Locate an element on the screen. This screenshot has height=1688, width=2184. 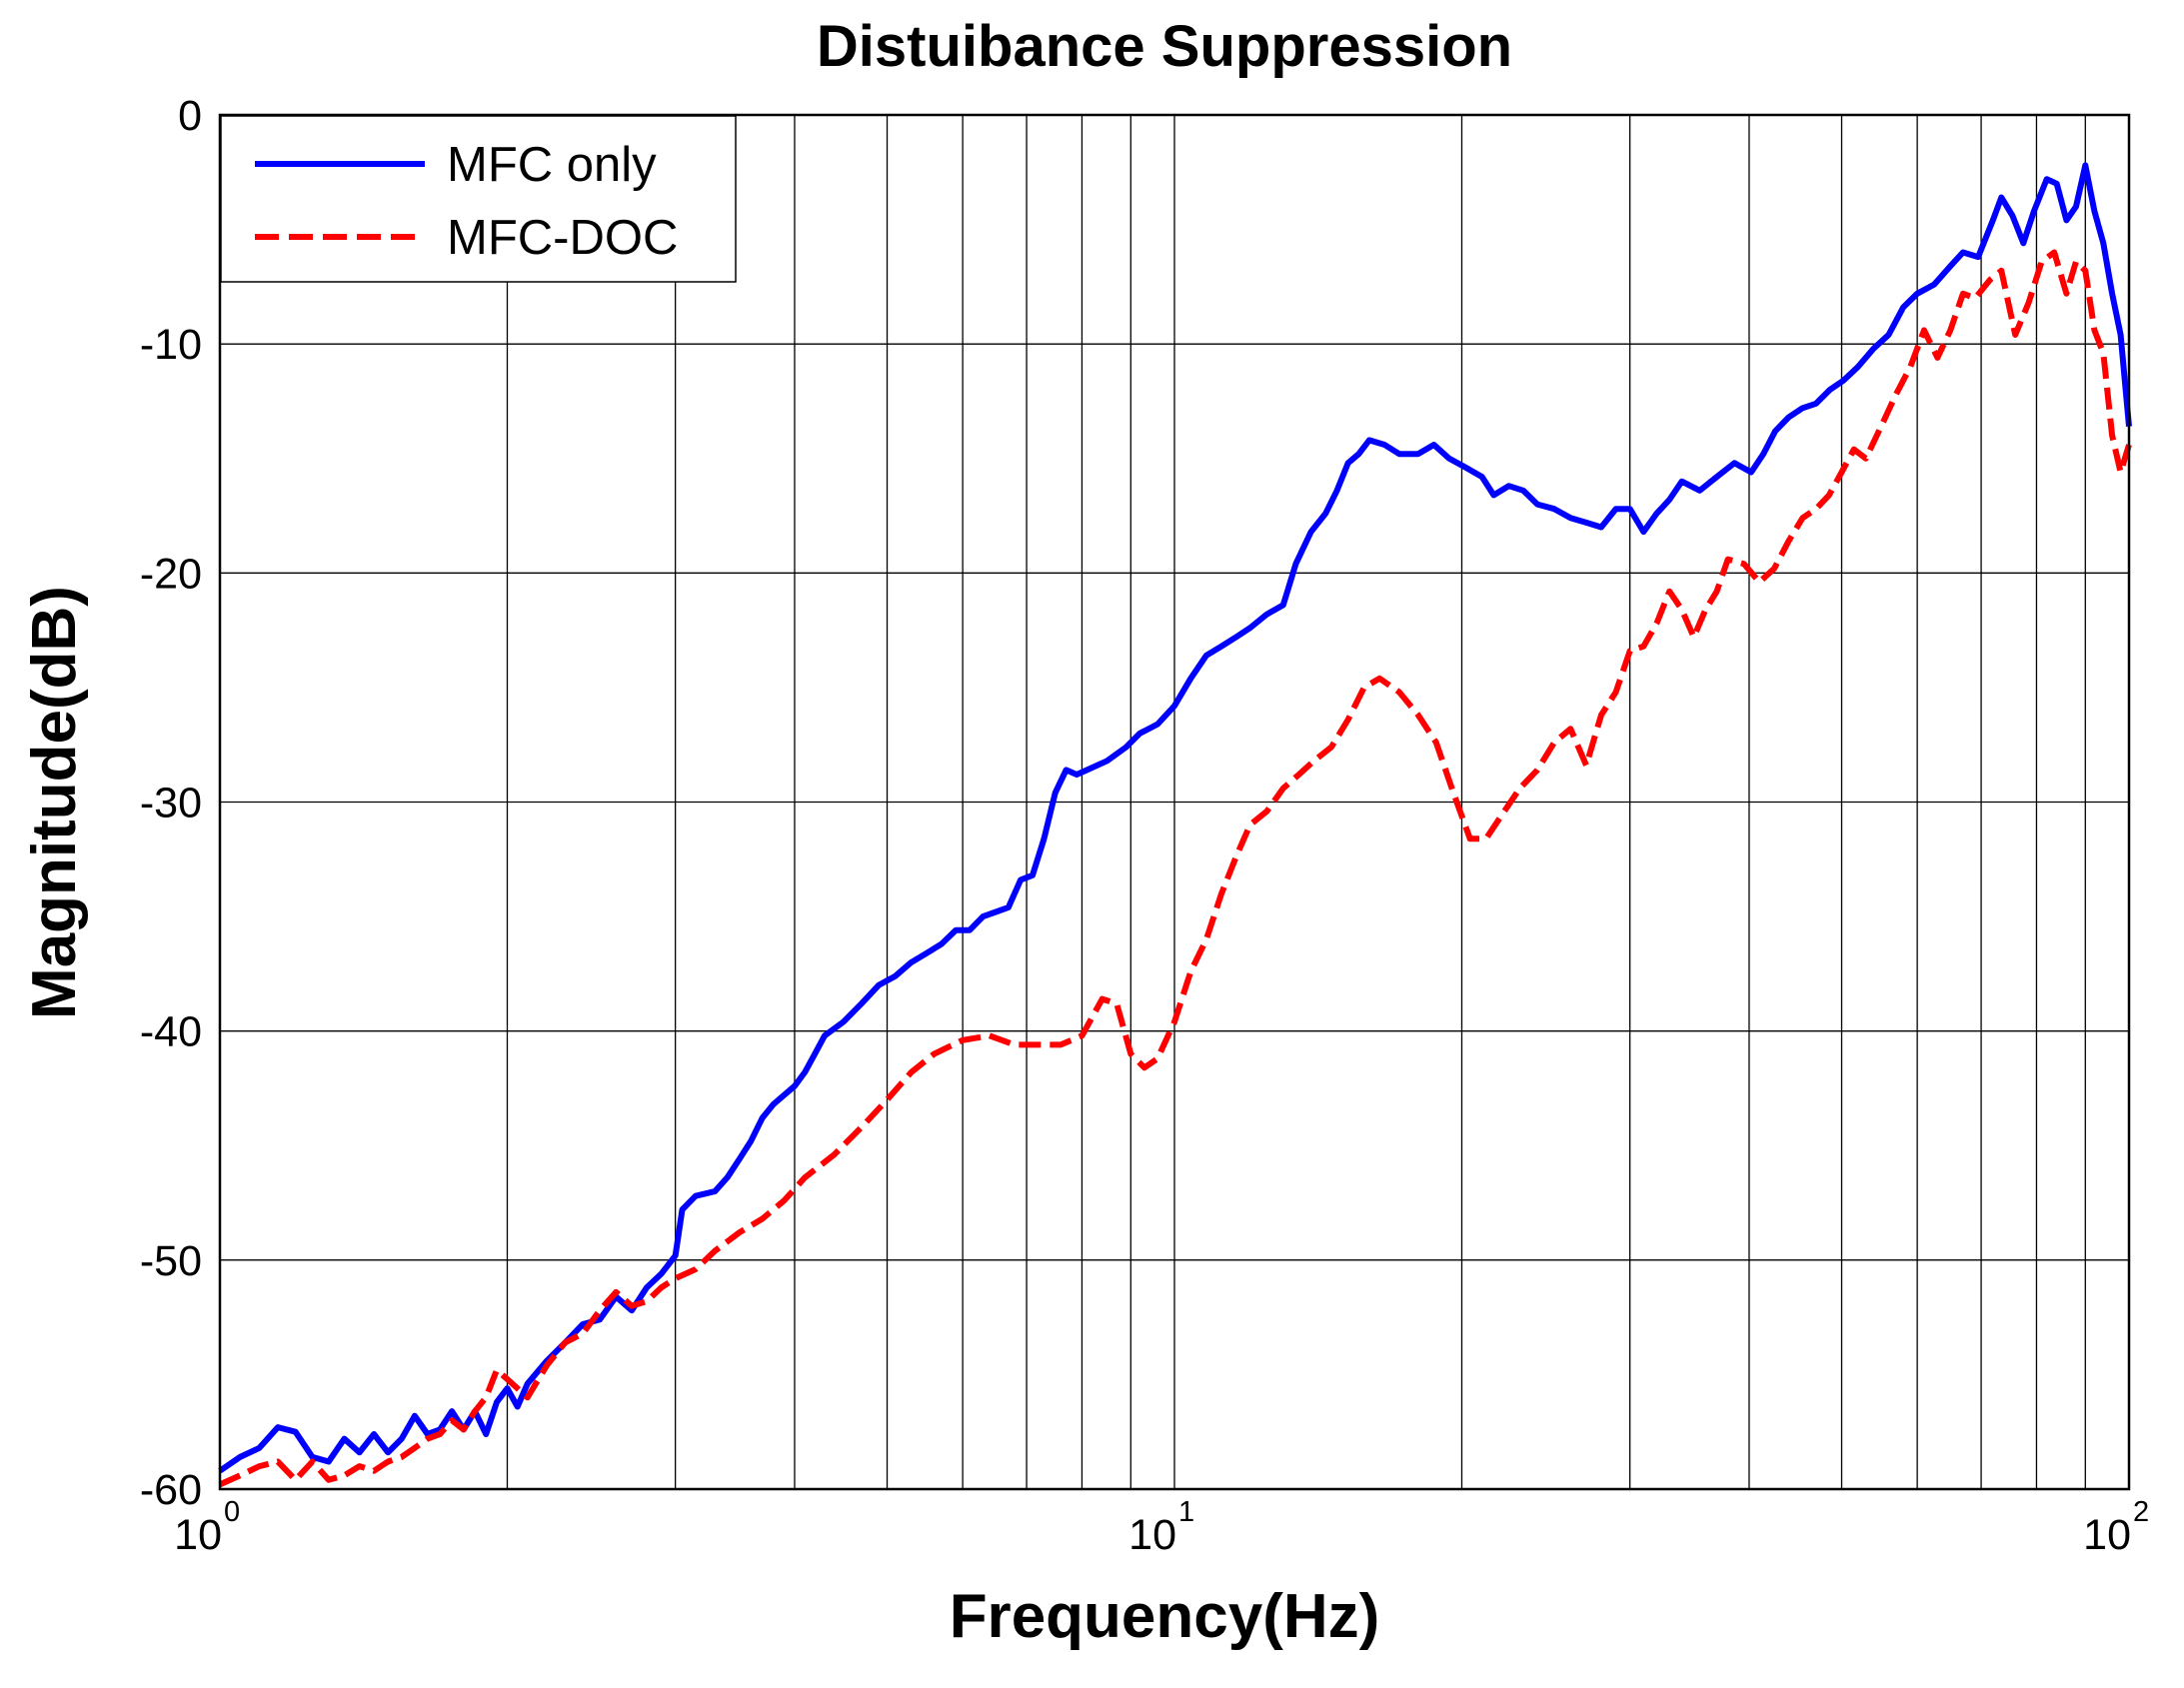
x-tick-exponent: 2 is located at coordinates (2141, 1512).